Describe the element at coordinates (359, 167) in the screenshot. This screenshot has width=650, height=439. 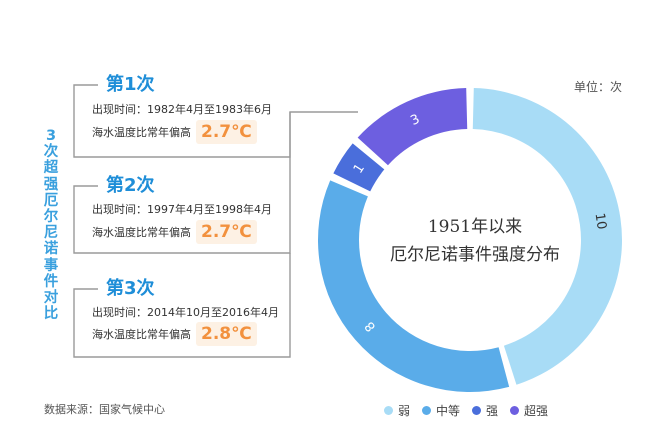
I see `donut-slice-强` at that location.